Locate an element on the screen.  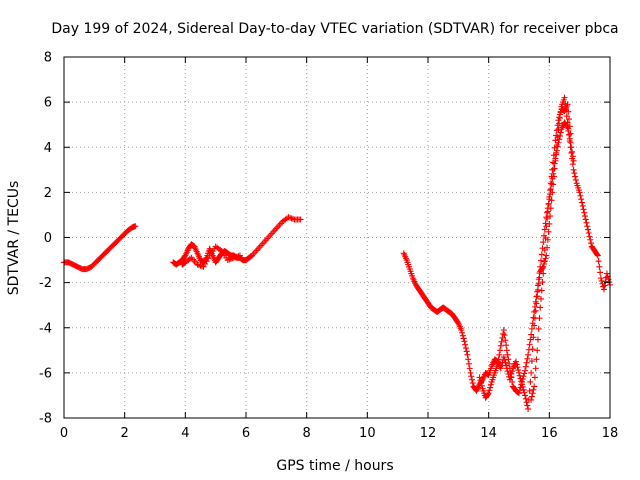
y-tick-label: -2 is located at coordinates (45, 283).